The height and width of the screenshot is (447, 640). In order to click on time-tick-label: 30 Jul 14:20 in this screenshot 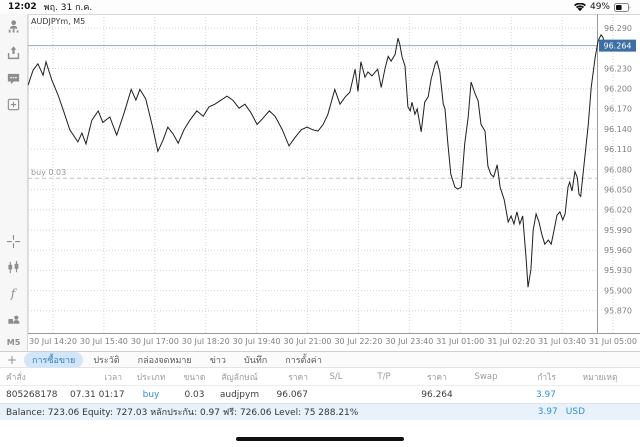, I will do `click(53, 341)`.